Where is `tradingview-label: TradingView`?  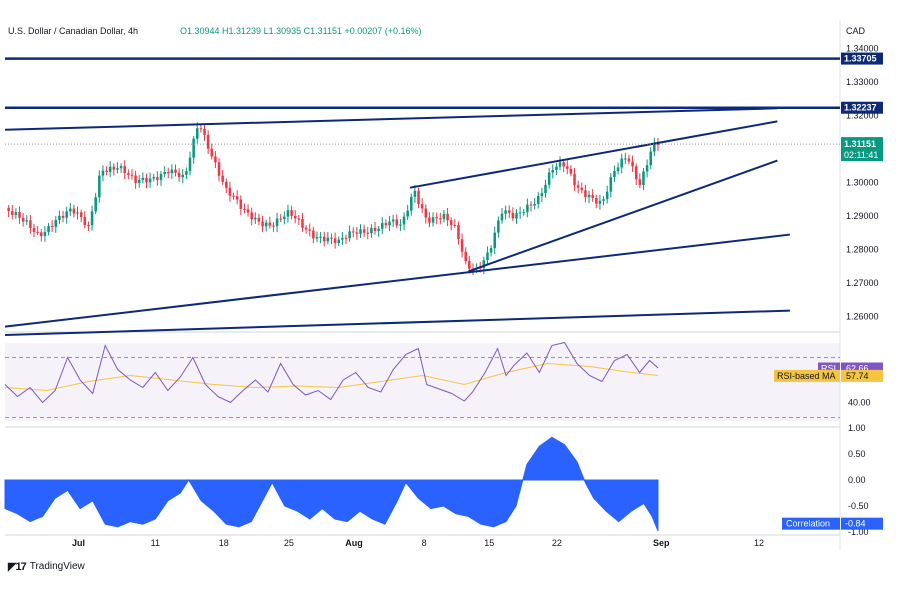
tradingview-label: TradingView is located at coordinates (57, 566).